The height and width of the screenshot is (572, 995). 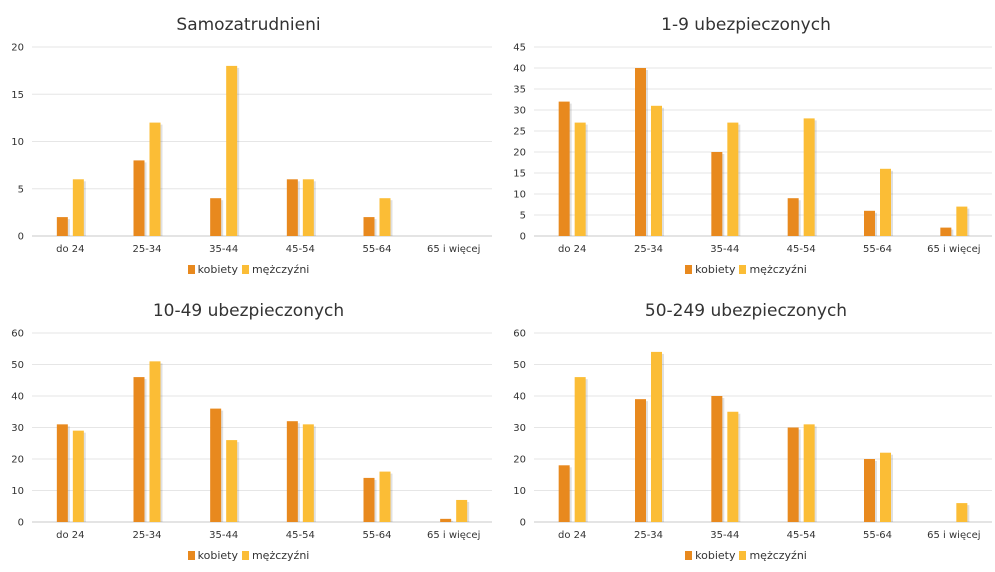 What do you see at coordinates (519, 90) in the screenshot?
I see `y-tick-label: 35` at bounding box center [519, 90].